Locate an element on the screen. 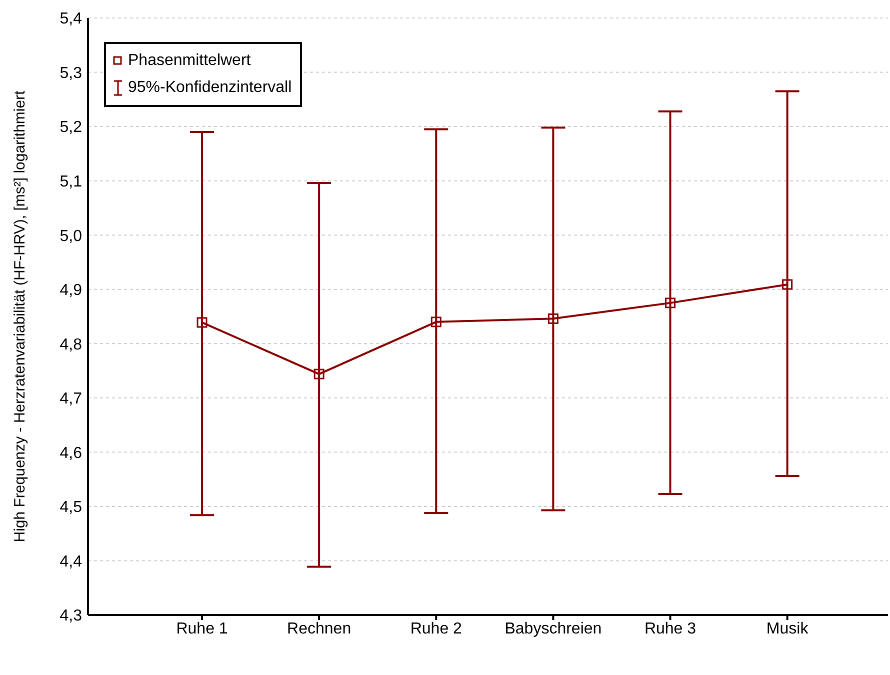  y-tick-label: 5,0 is located at coordinates (71, 236).